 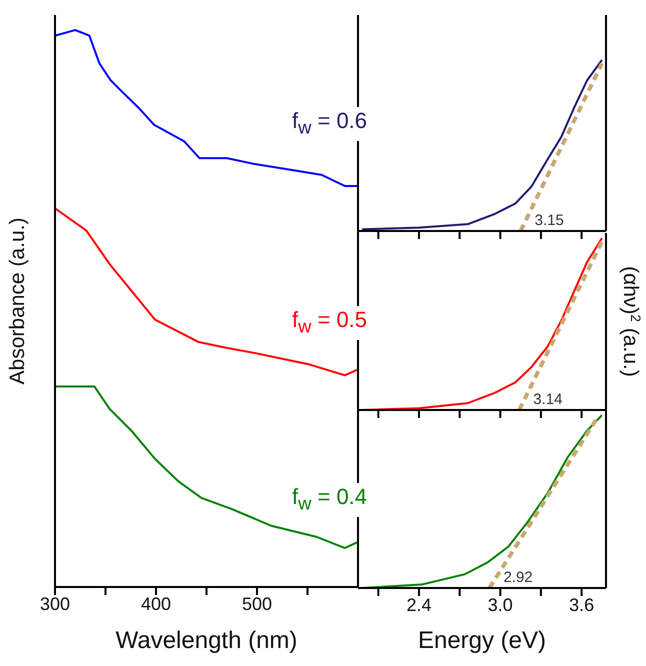 I want to click on x-tick-label: 500, so click(x=257, y=604).